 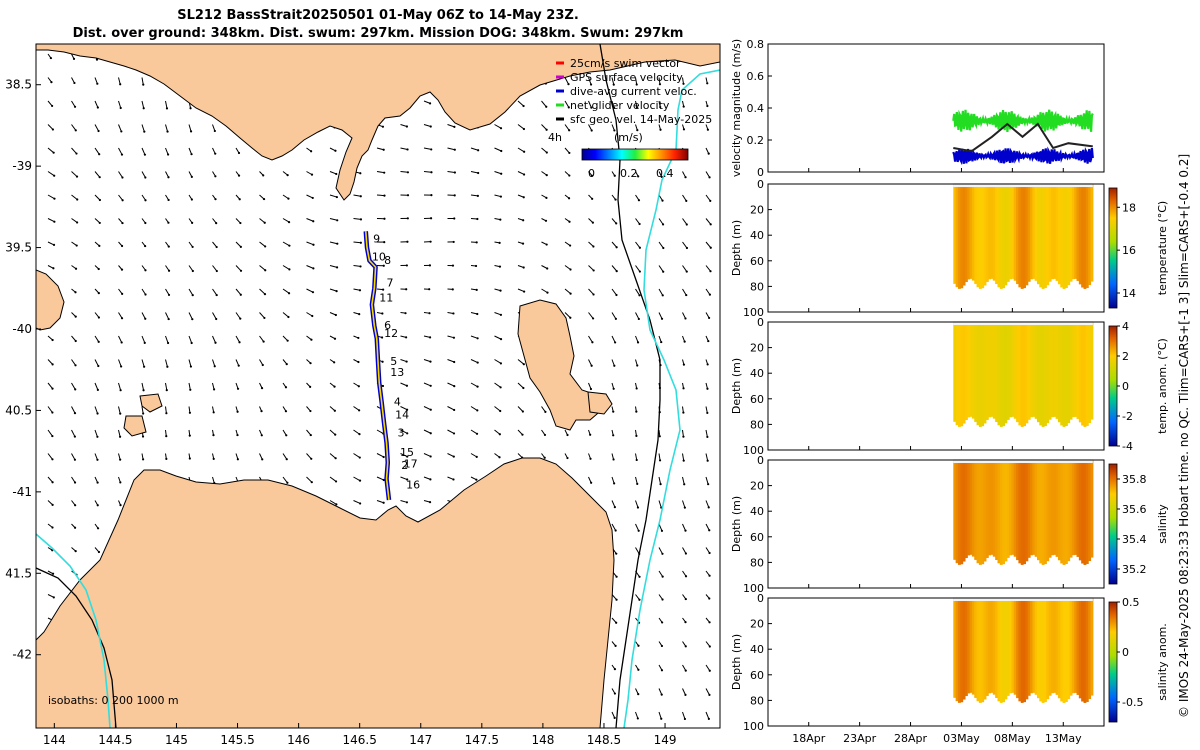 What do you see at coordinates (635, 154) in the screenshot?
I see `speed-colorbar` at bounding box center [635, 154].